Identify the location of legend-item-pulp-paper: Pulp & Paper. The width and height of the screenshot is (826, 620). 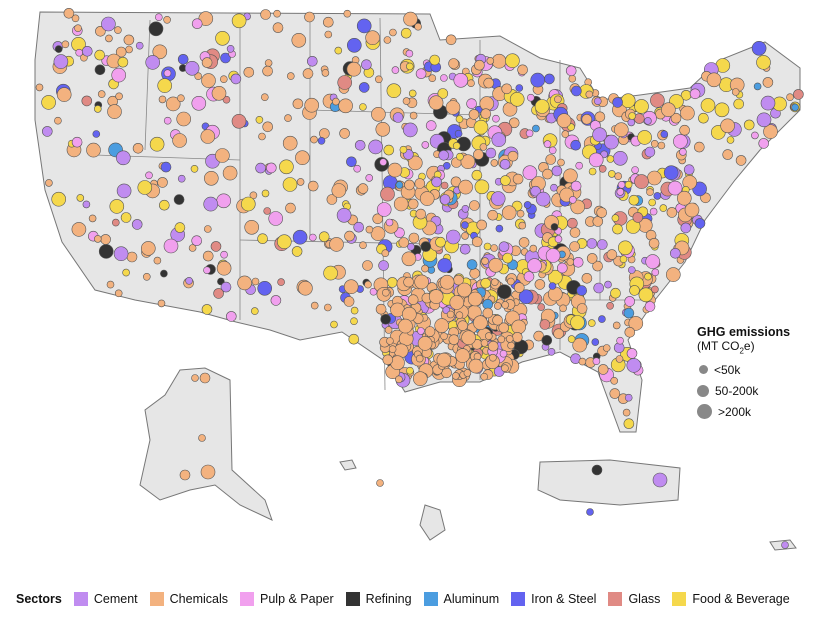
(287, 599).